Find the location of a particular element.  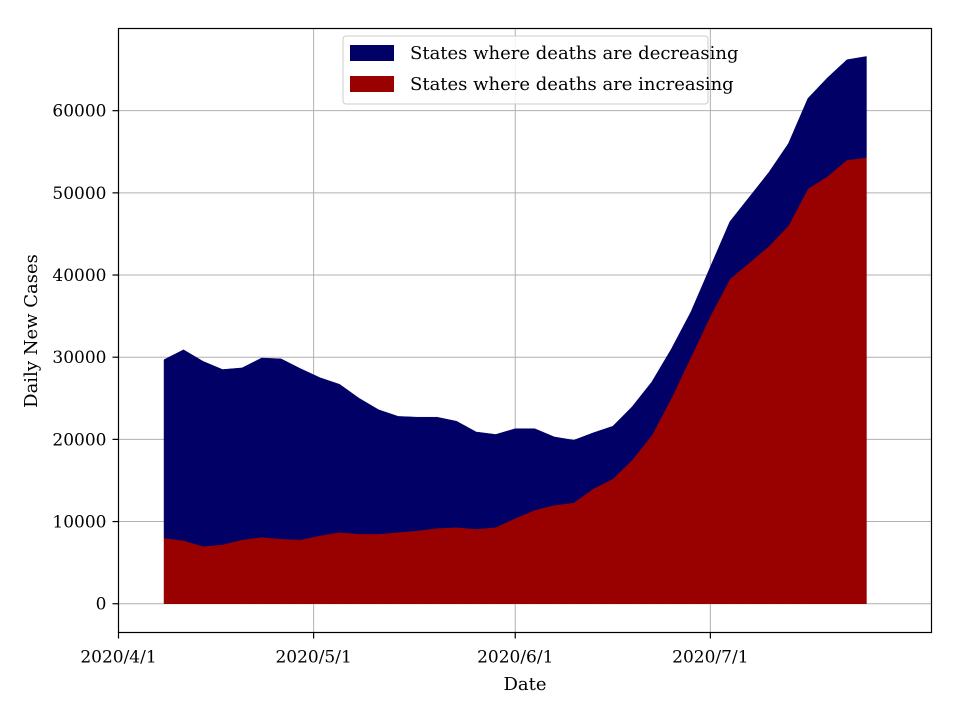

y-axis-label: Daily New Cases is located at coordinates (31, 331).